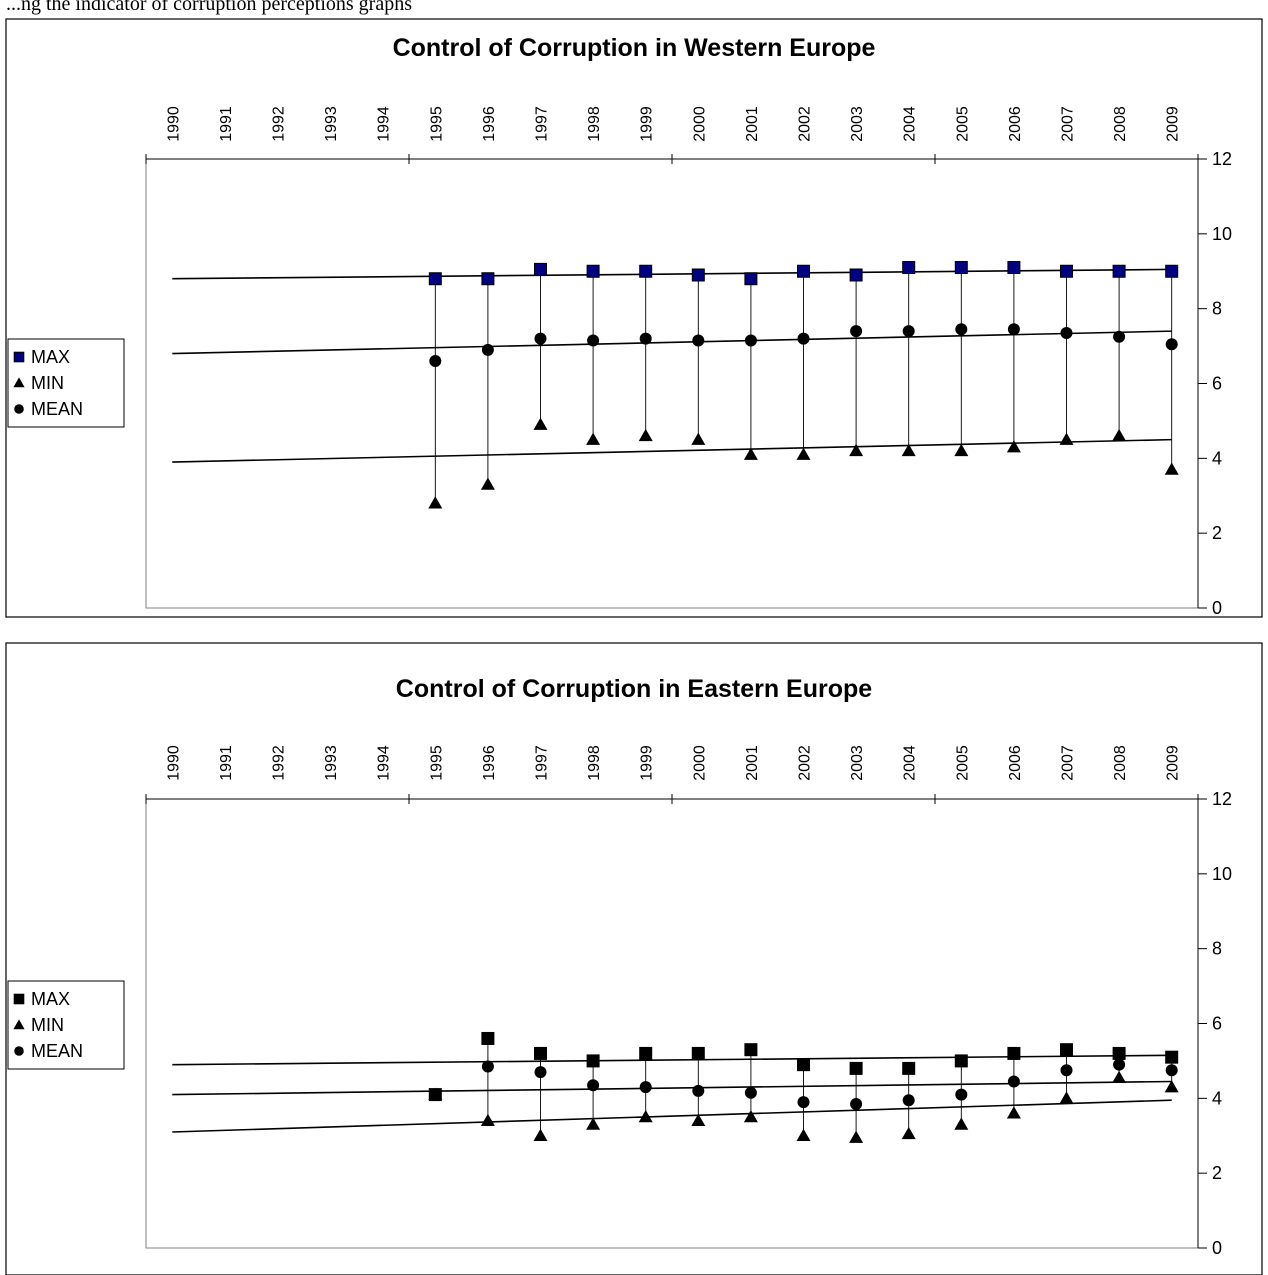 The width and height of the screenshot is (1268, 1275). Describe the element at coordinates (1173, 763) in the screenshot. I see `x-tick-label: 2009` at that location.